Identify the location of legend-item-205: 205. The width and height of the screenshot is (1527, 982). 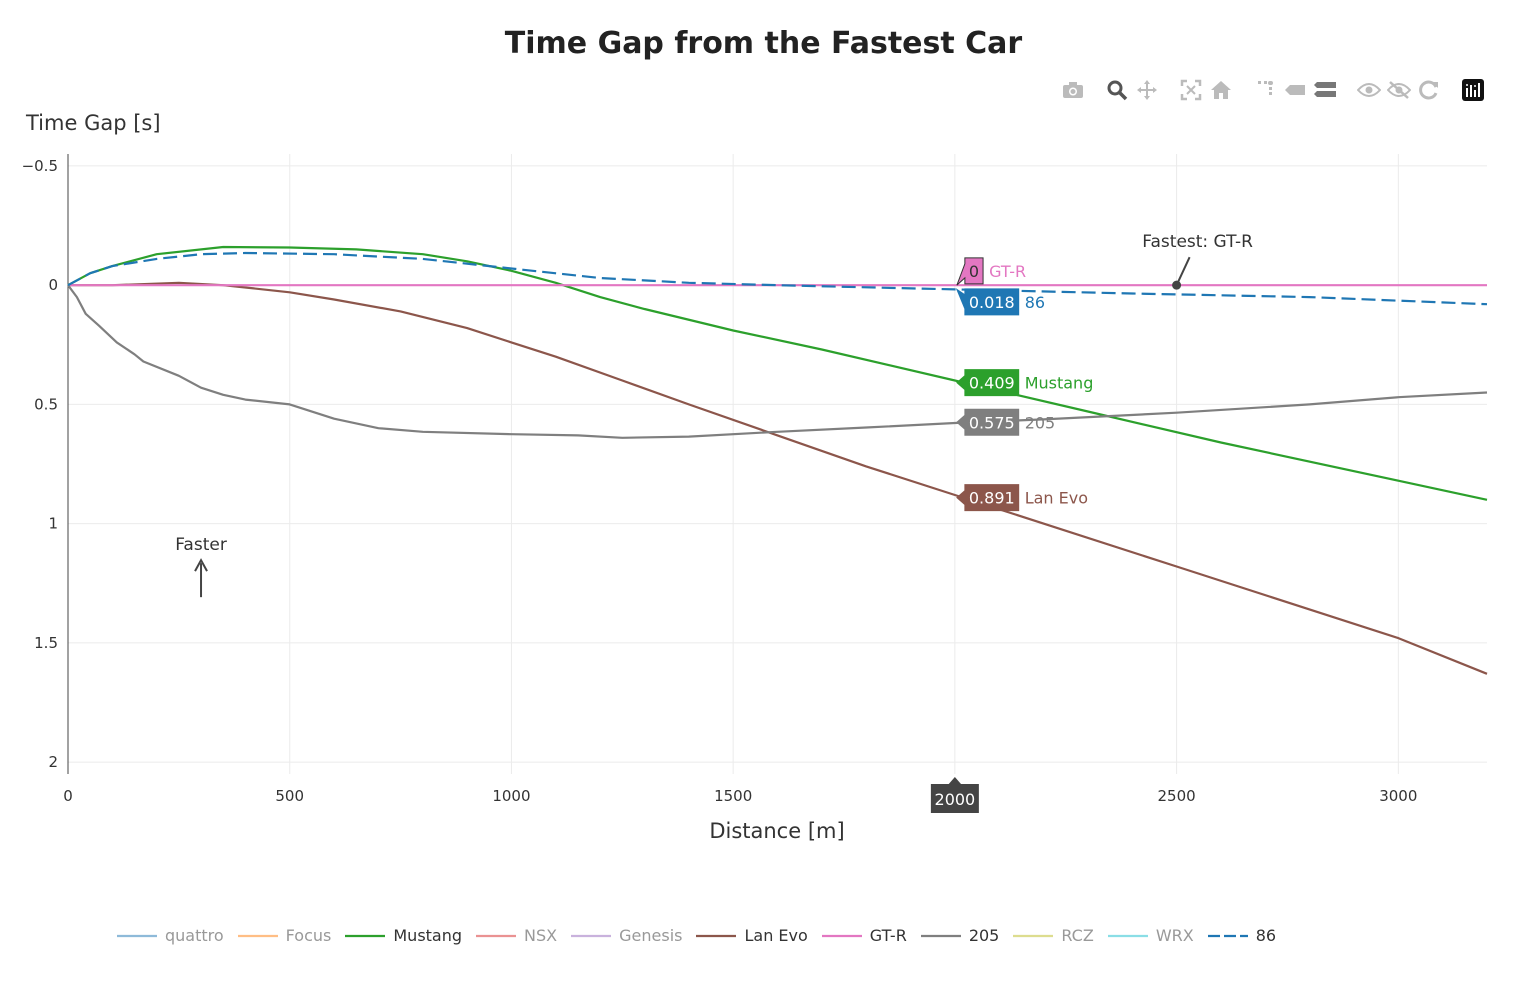
(960, 935).